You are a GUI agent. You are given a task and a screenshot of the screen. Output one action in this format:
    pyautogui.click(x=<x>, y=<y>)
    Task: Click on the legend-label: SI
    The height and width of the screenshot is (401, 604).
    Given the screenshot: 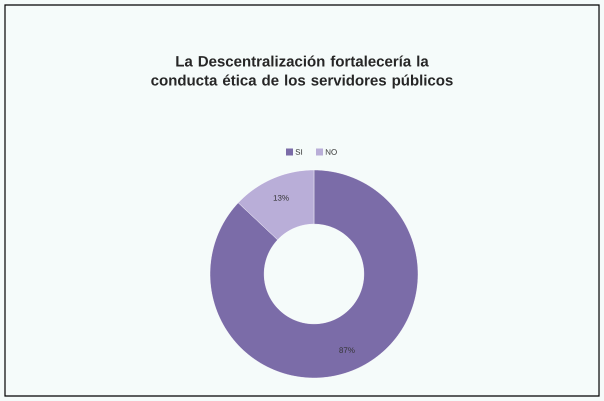 What is the action you would take?
    pyautogui.click(x=299, y=152)
    